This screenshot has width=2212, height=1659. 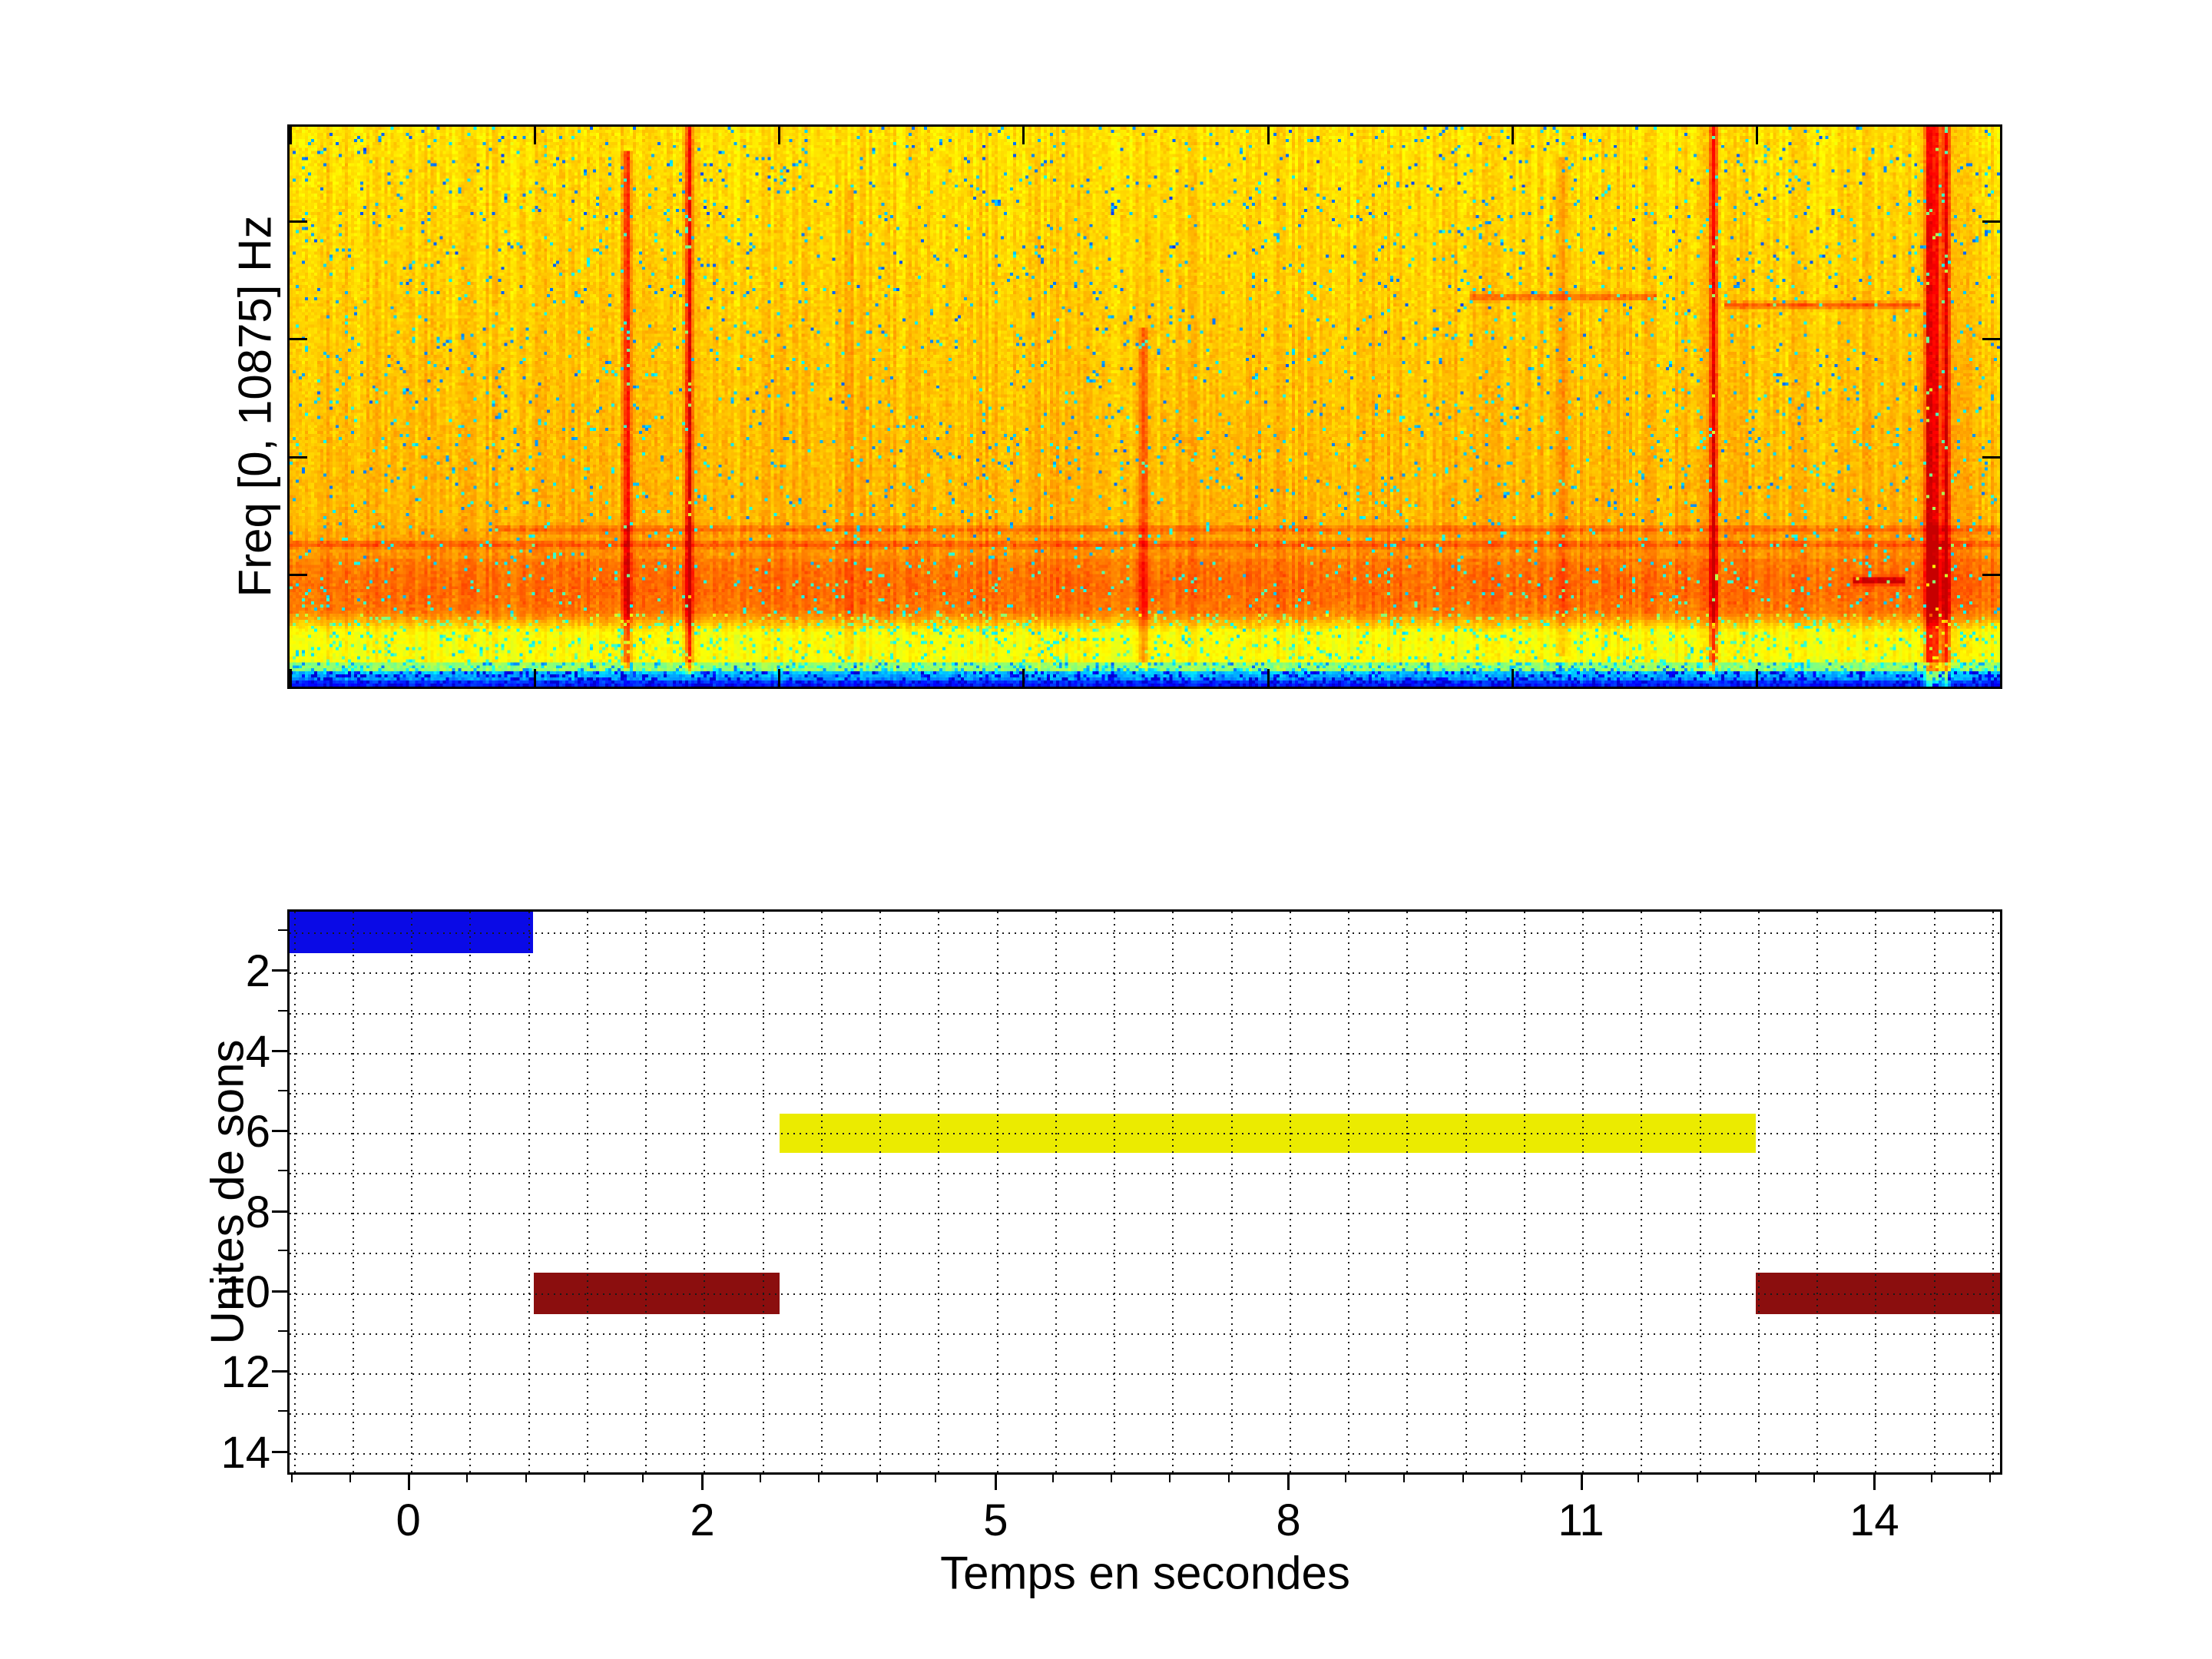 What do you see at coordinates (1145, 1573) in the screenshot?
I see `timeline-x-axis-label: Temps en secondes` at bounding box center [1145, 1573].